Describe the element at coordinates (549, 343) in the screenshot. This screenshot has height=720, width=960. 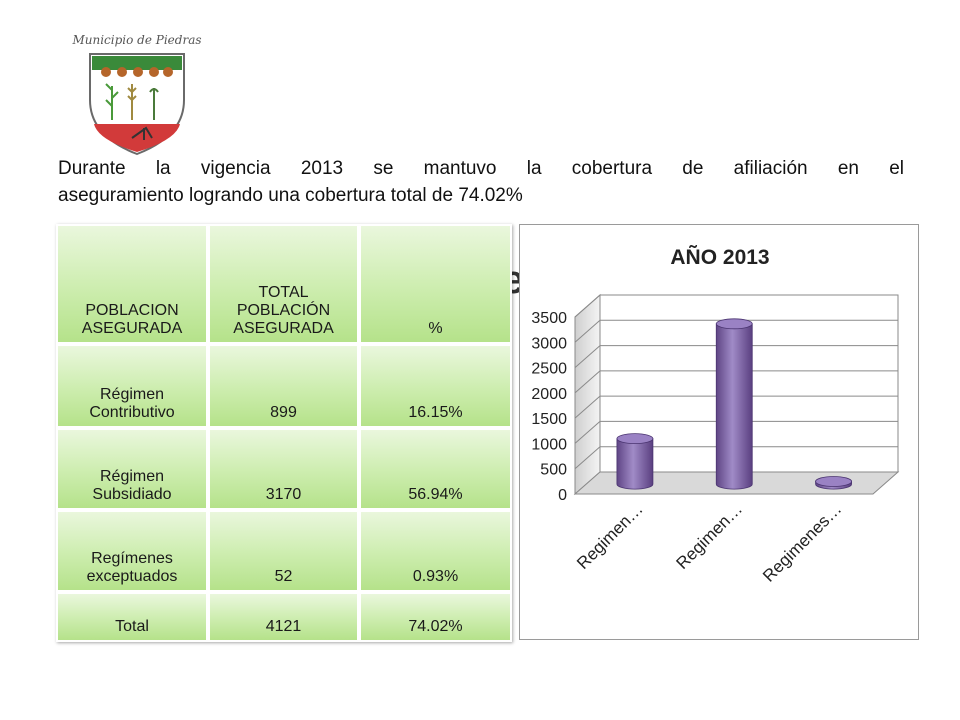
I see `y-tick-label: 3000` at that location.